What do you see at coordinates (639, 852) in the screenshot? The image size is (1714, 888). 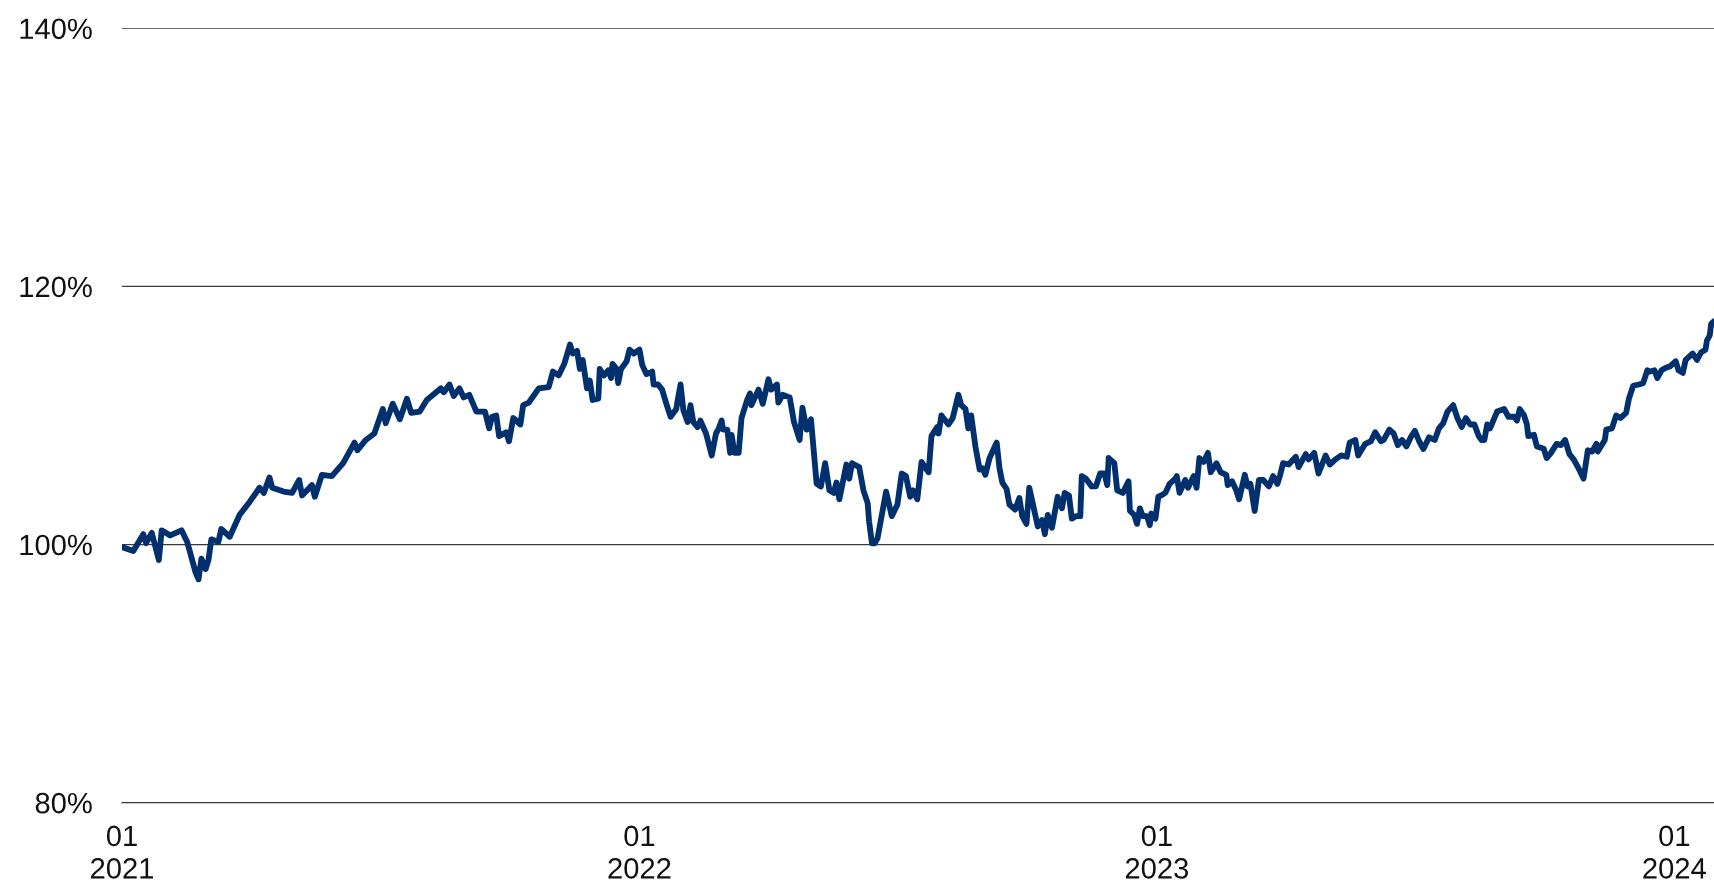 I see `x-tick-label: 01 2022` at bounding box center [639, 852].